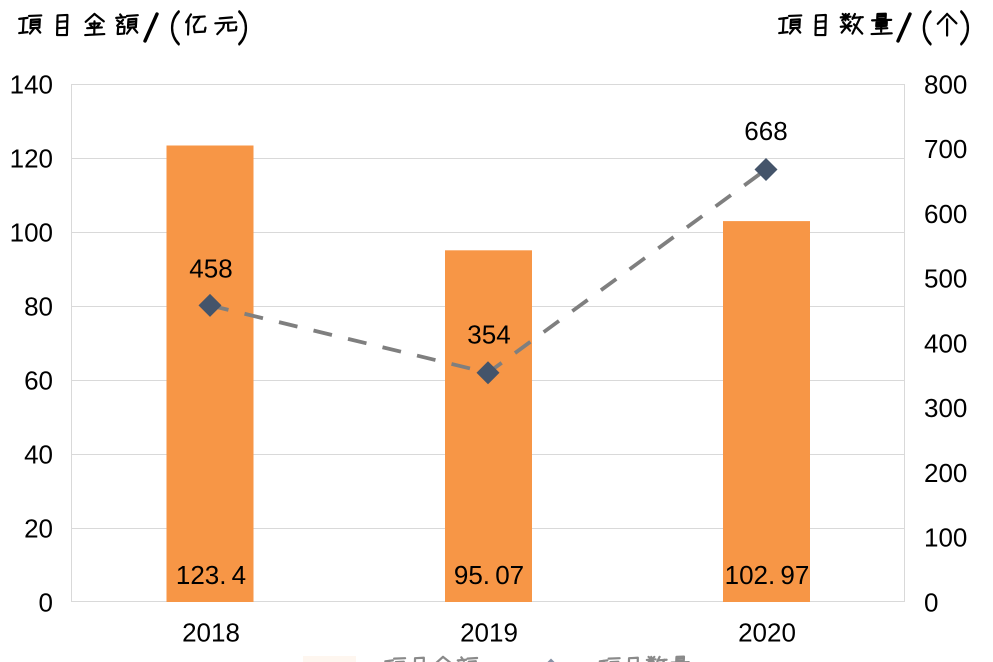  Describe the element at coordinates (945, 84) in the screenshot. I see `svg-text: 800` at that location.